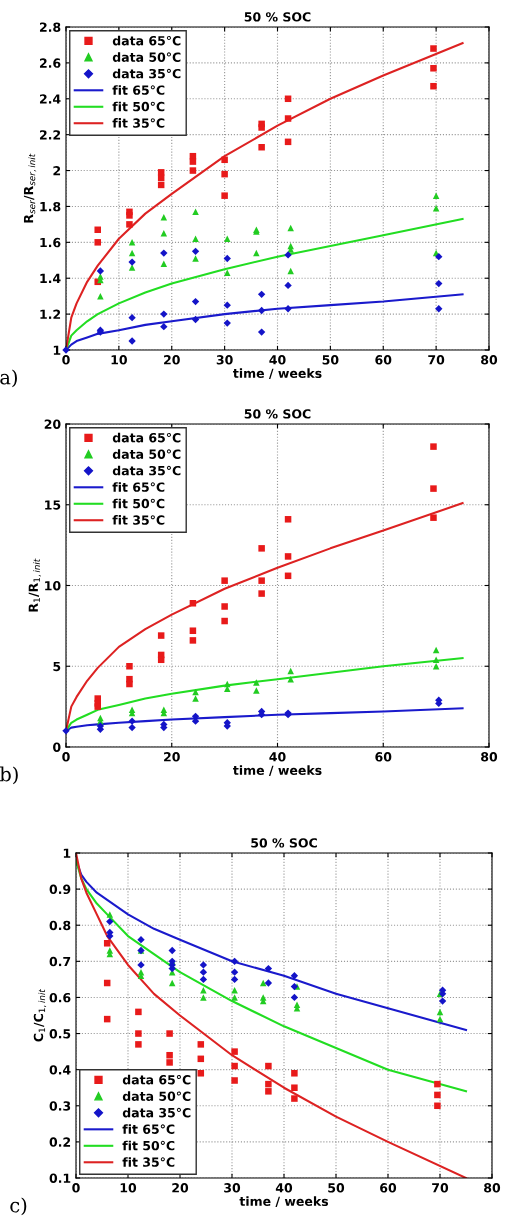 This screenshot has width=510, height=1227. What do you see at coordinates (52, 424) in the screenshot?
I see `y-tick-label: 20` at bounding box center [52, 424].